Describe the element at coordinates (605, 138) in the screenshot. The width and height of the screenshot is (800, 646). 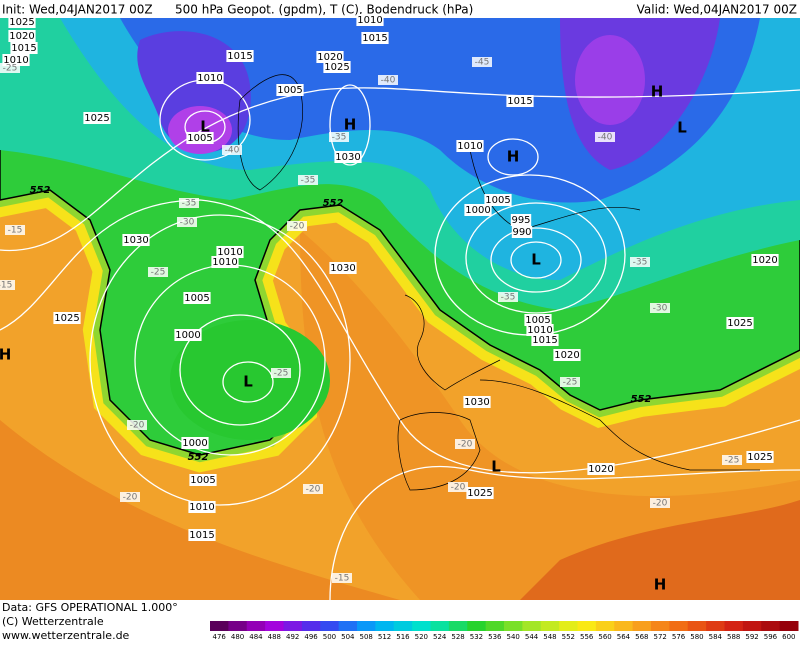
I see `temperature-label: -40` at that location.